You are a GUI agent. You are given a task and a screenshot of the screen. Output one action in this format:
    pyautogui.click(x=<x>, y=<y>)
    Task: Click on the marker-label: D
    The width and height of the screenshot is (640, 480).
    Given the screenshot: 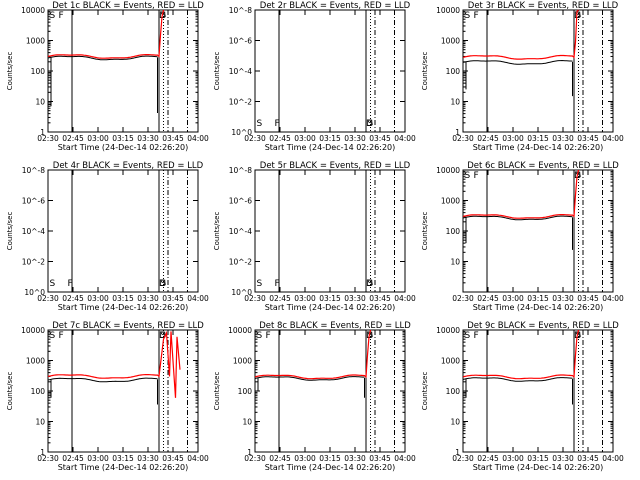 What is the action you would take?
    pyautogui.click(x=162, y=336)
    